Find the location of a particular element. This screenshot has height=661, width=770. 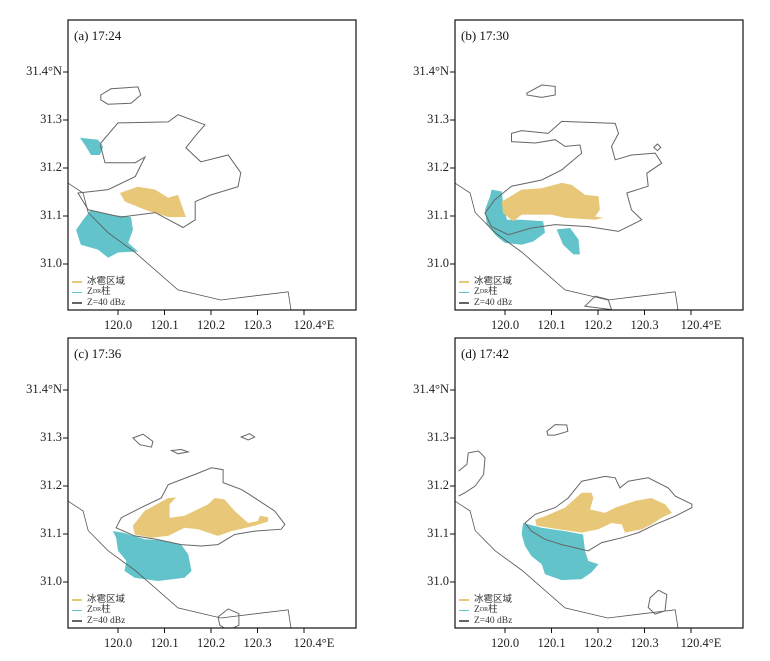

panel-title: (b) 17:30 is located at coordinates (485, 36).